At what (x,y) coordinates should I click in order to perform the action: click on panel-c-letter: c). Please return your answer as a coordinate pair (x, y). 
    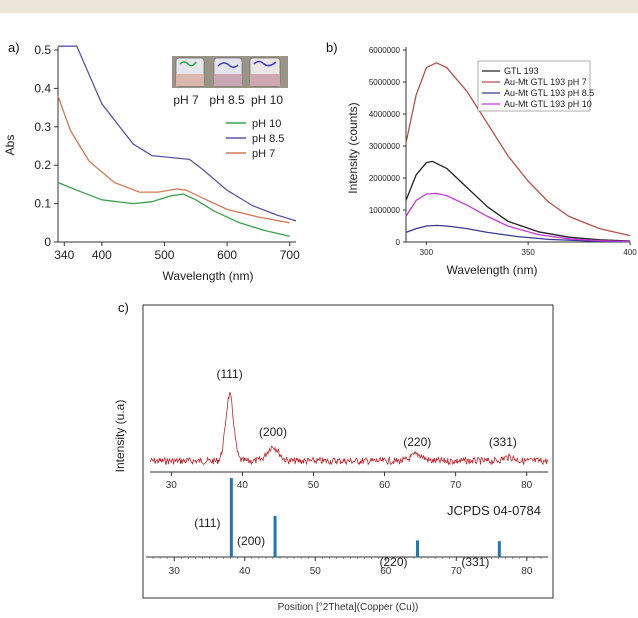
    Looking at the image, I should click on (123, 307).